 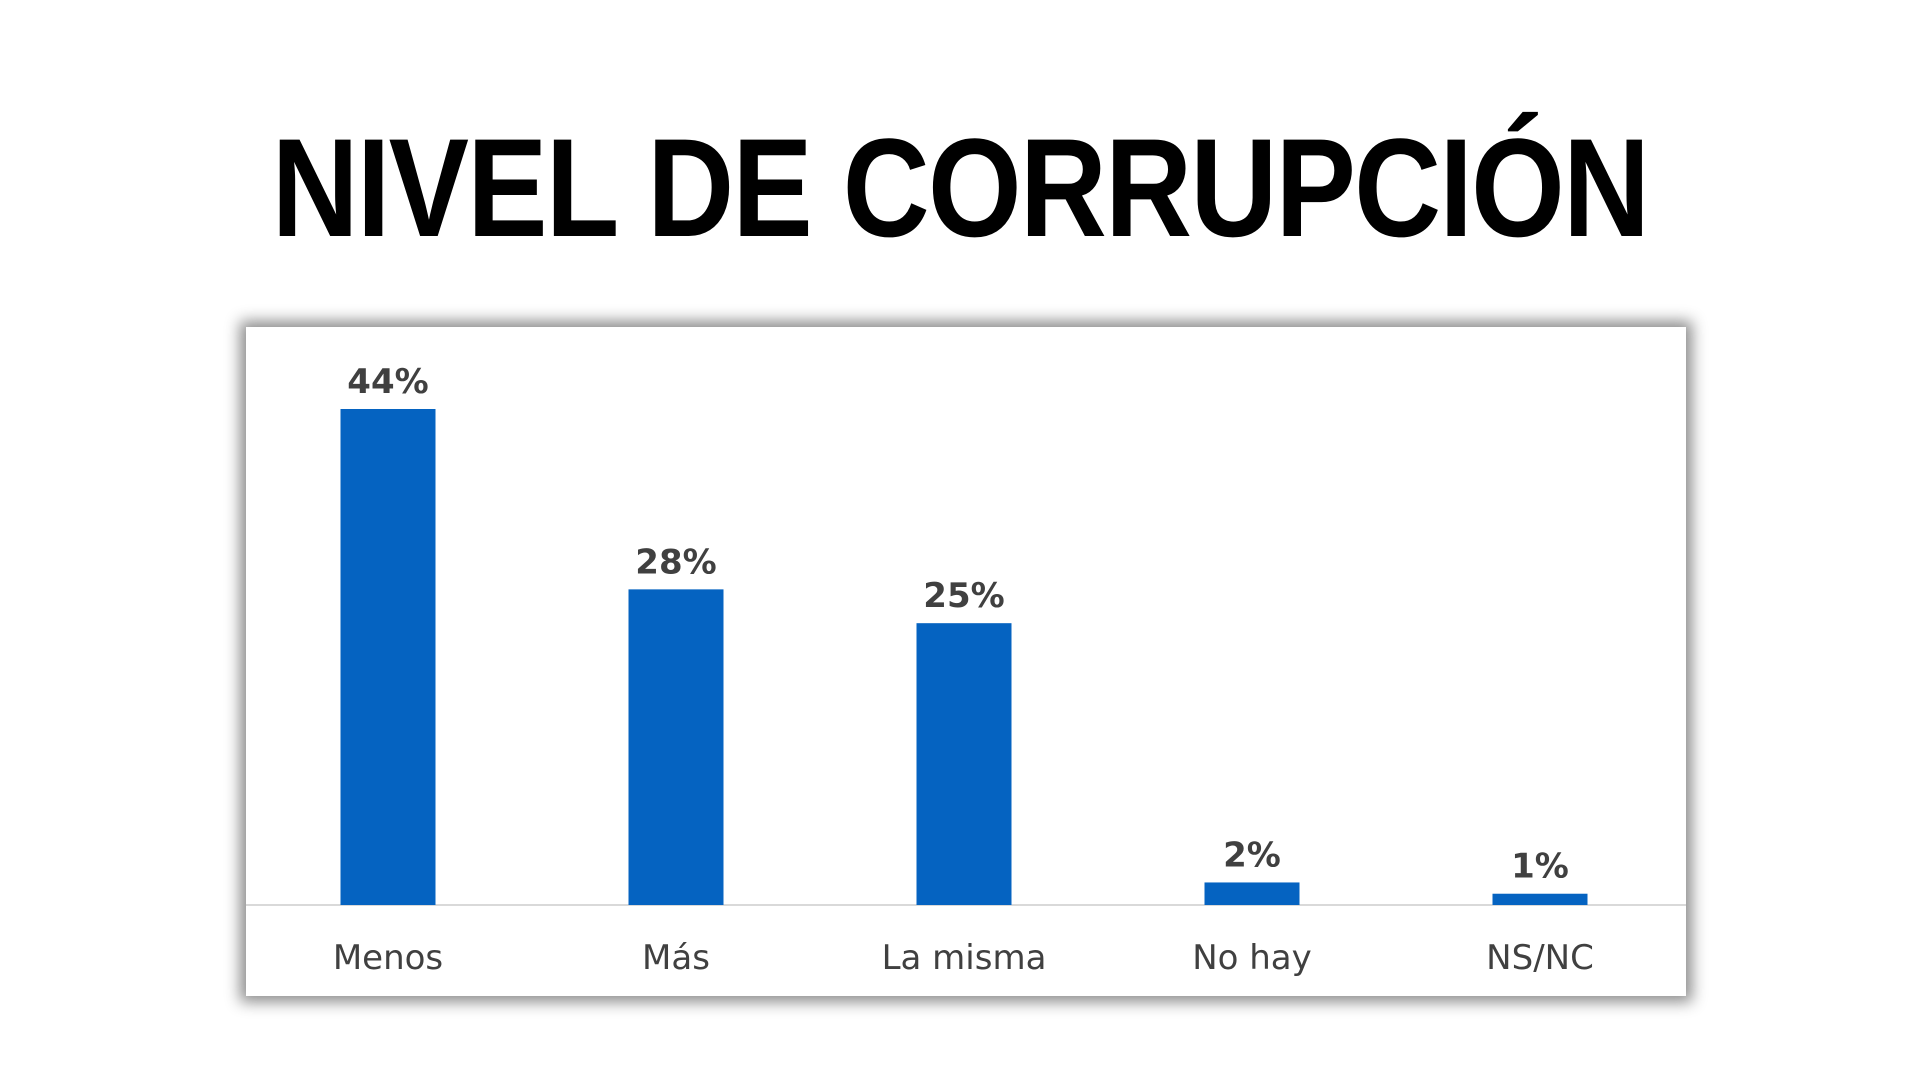 I want to click on page-title: NIVEL DE CORRUPCIÓN, so click(x=960, y=187).